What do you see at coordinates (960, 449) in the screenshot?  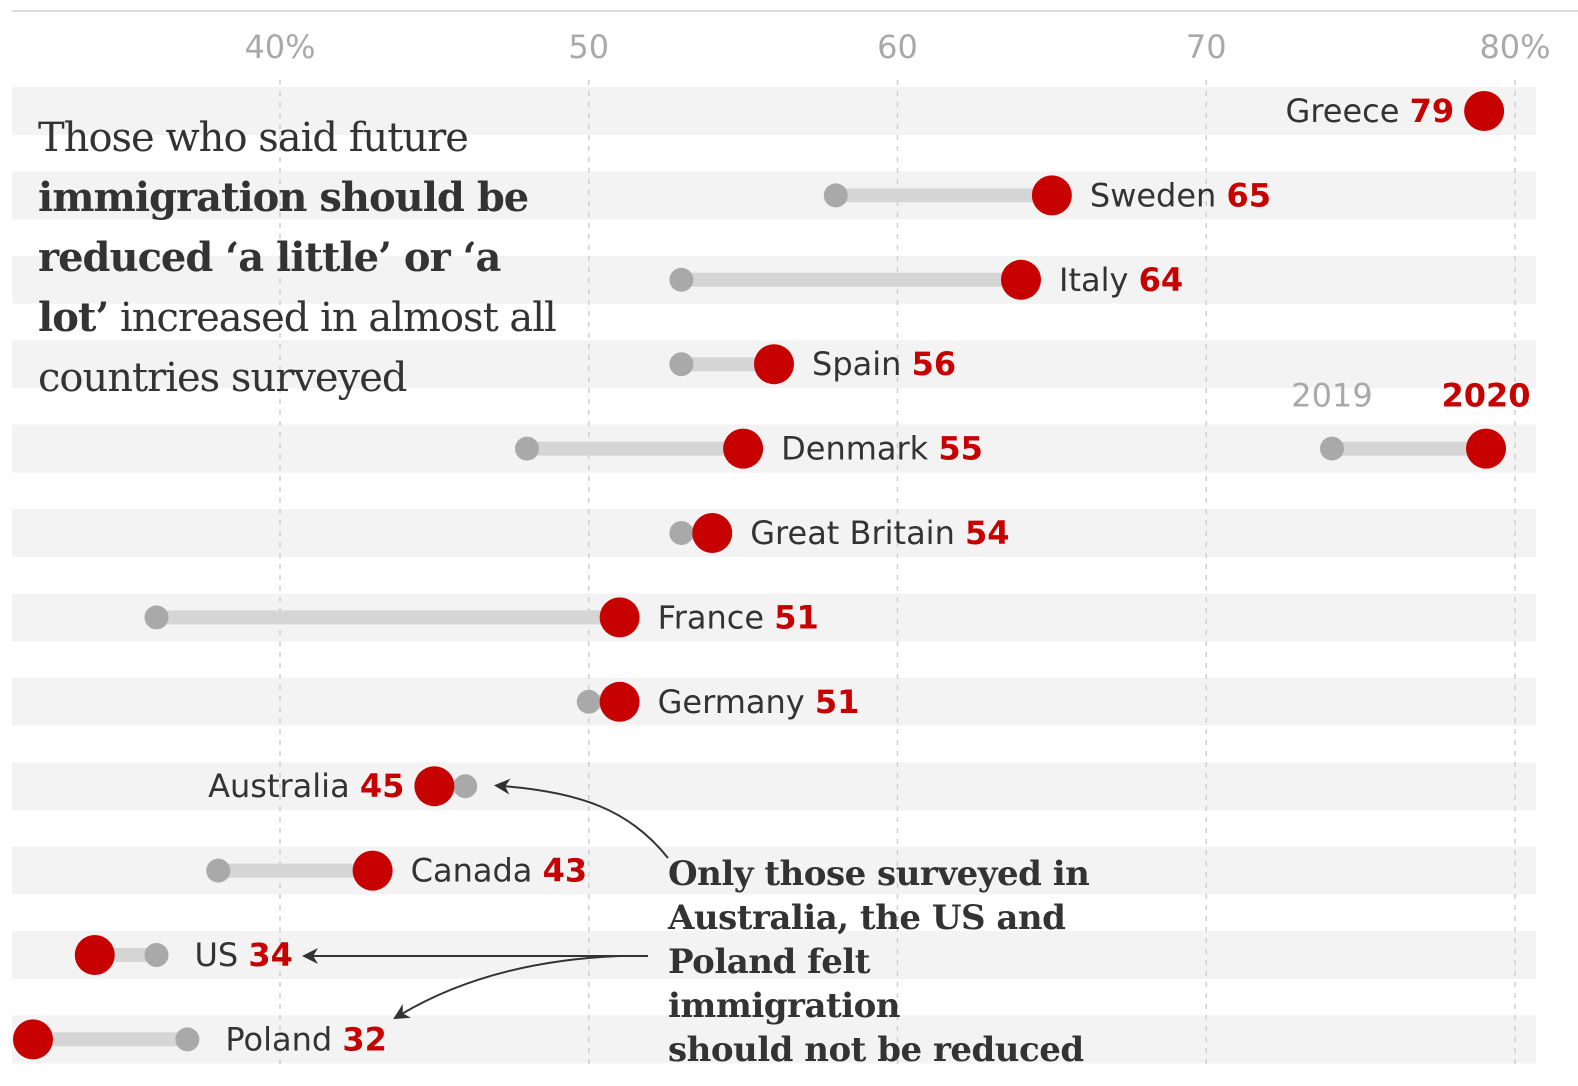 I see `value-2020: 55` at bounding box center [960, 449].